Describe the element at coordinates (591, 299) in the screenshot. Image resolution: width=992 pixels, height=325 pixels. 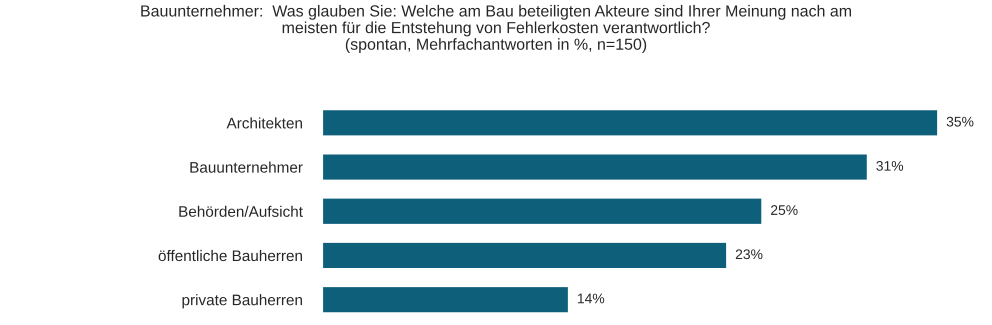
I see `data-label: 14%` at that location.